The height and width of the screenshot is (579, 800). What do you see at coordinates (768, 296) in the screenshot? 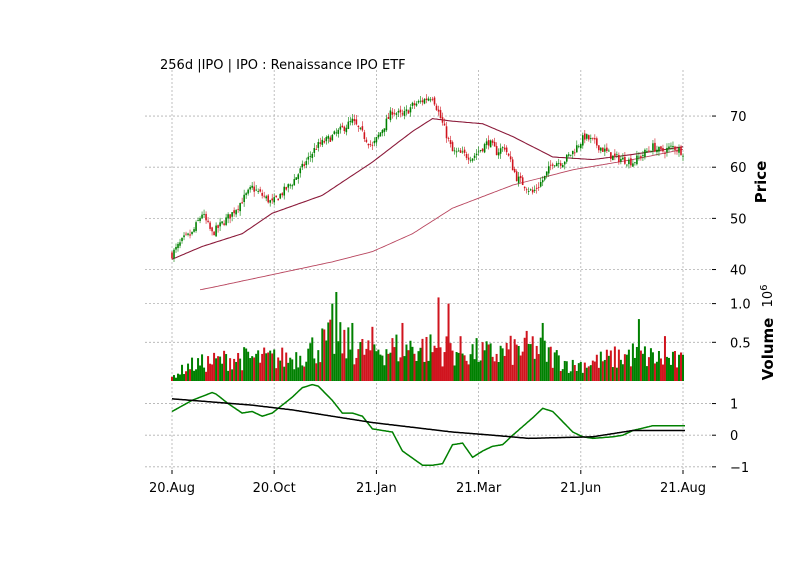
I see `volume-scale-label: 106` at bounding box center [768, 296].